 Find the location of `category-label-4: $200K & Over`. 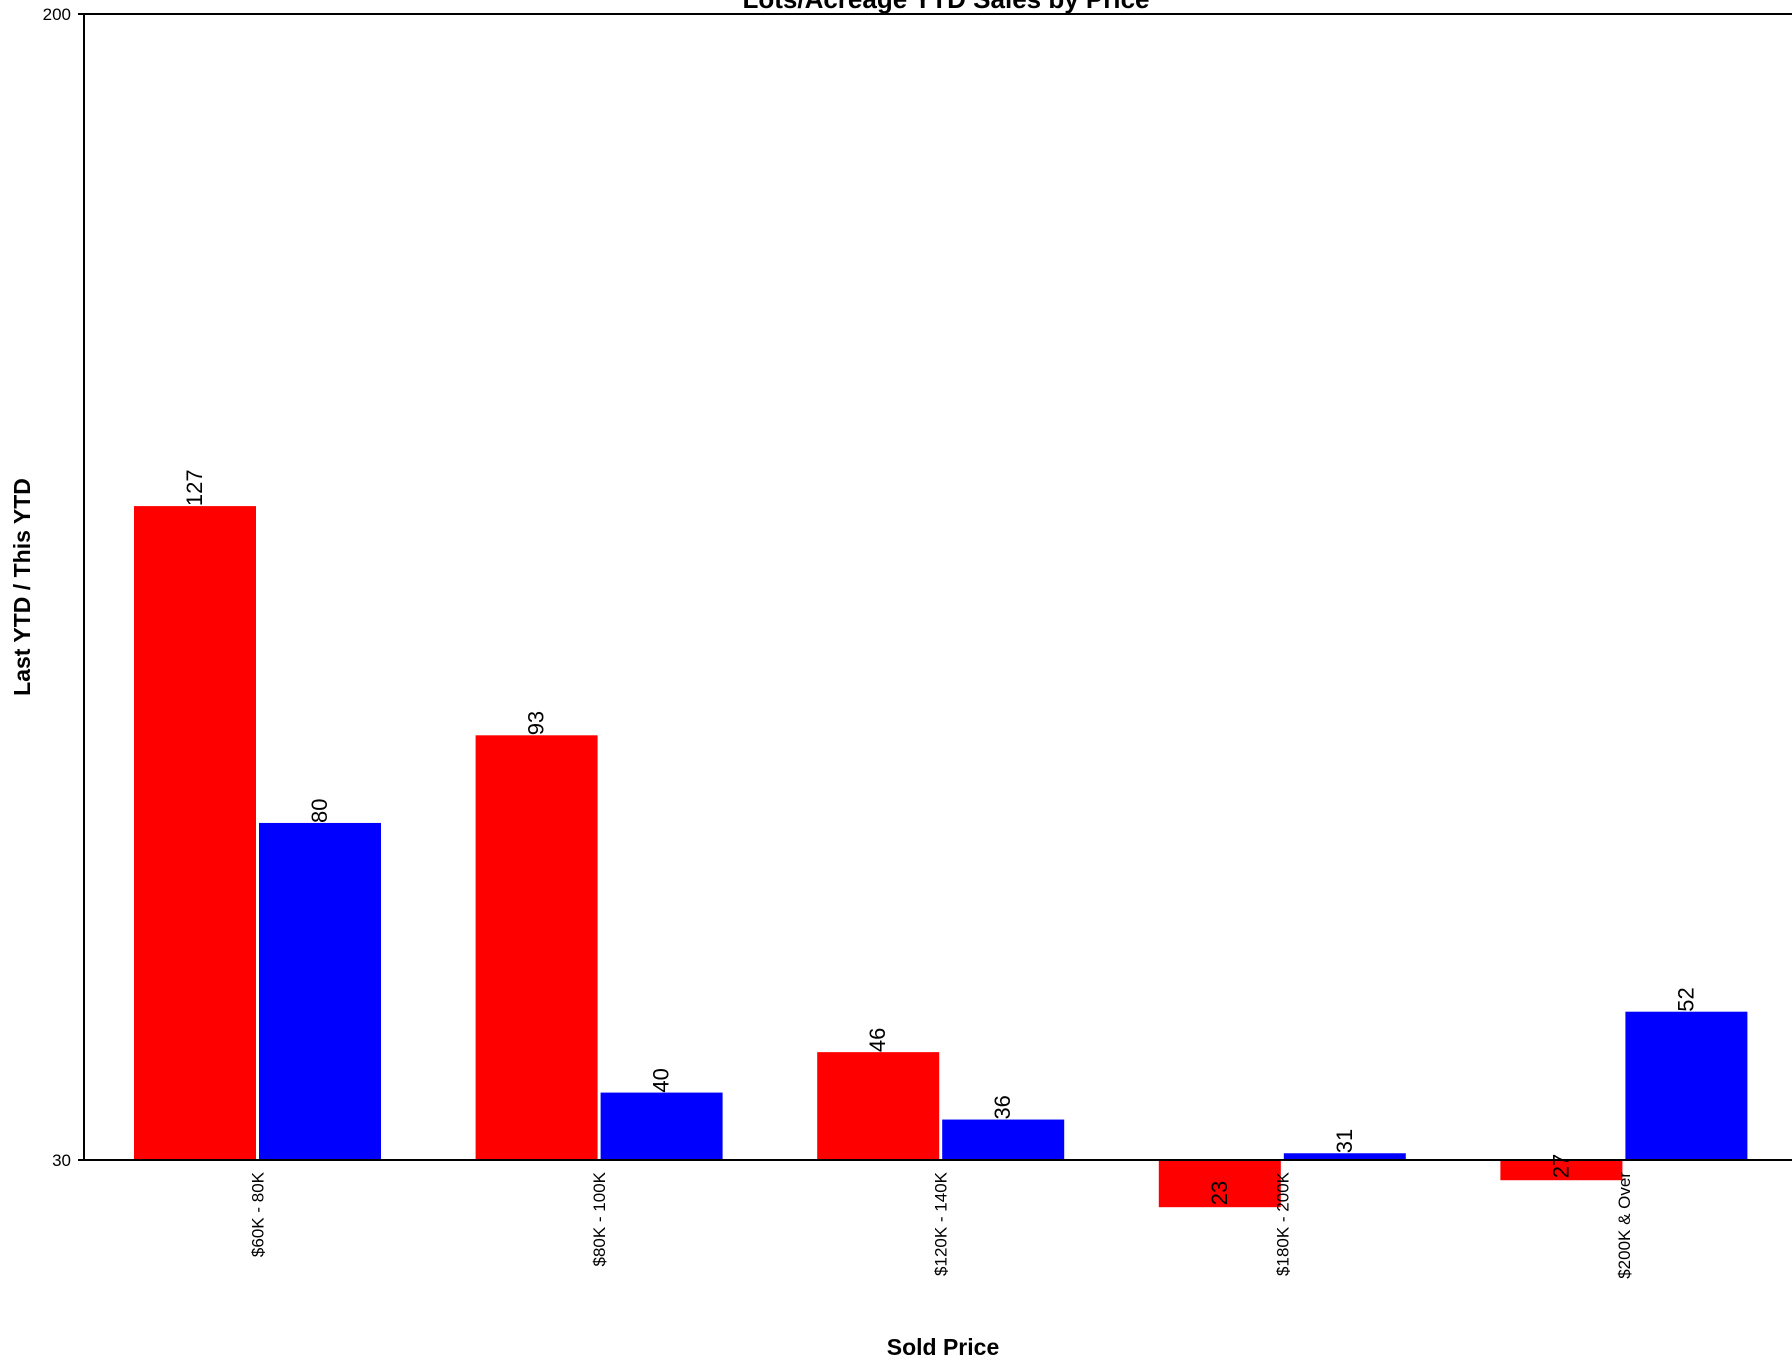

category-label-4: $200K & Over is located at coordinates (1624, 1225).